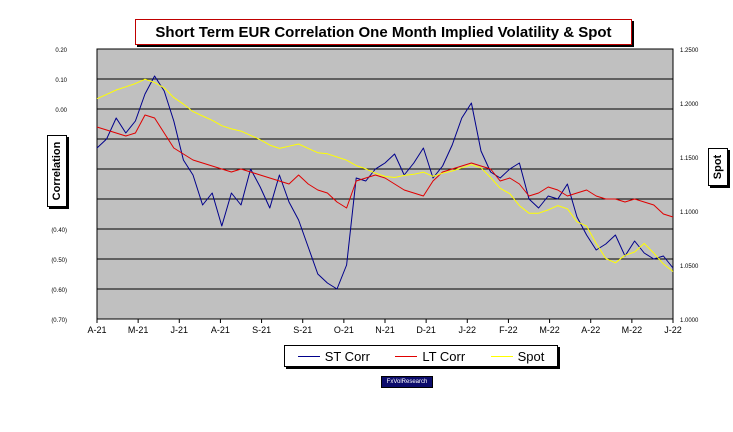 The width and height of the screenshot is (733, 432). What do you see at coordinates (689, 186) in the screenshot?
I see `y2-axis-ticks: 1.2500 1.2000 1.1500 1.1000 1.0500 1.0000` at bounding box center [689, 186].